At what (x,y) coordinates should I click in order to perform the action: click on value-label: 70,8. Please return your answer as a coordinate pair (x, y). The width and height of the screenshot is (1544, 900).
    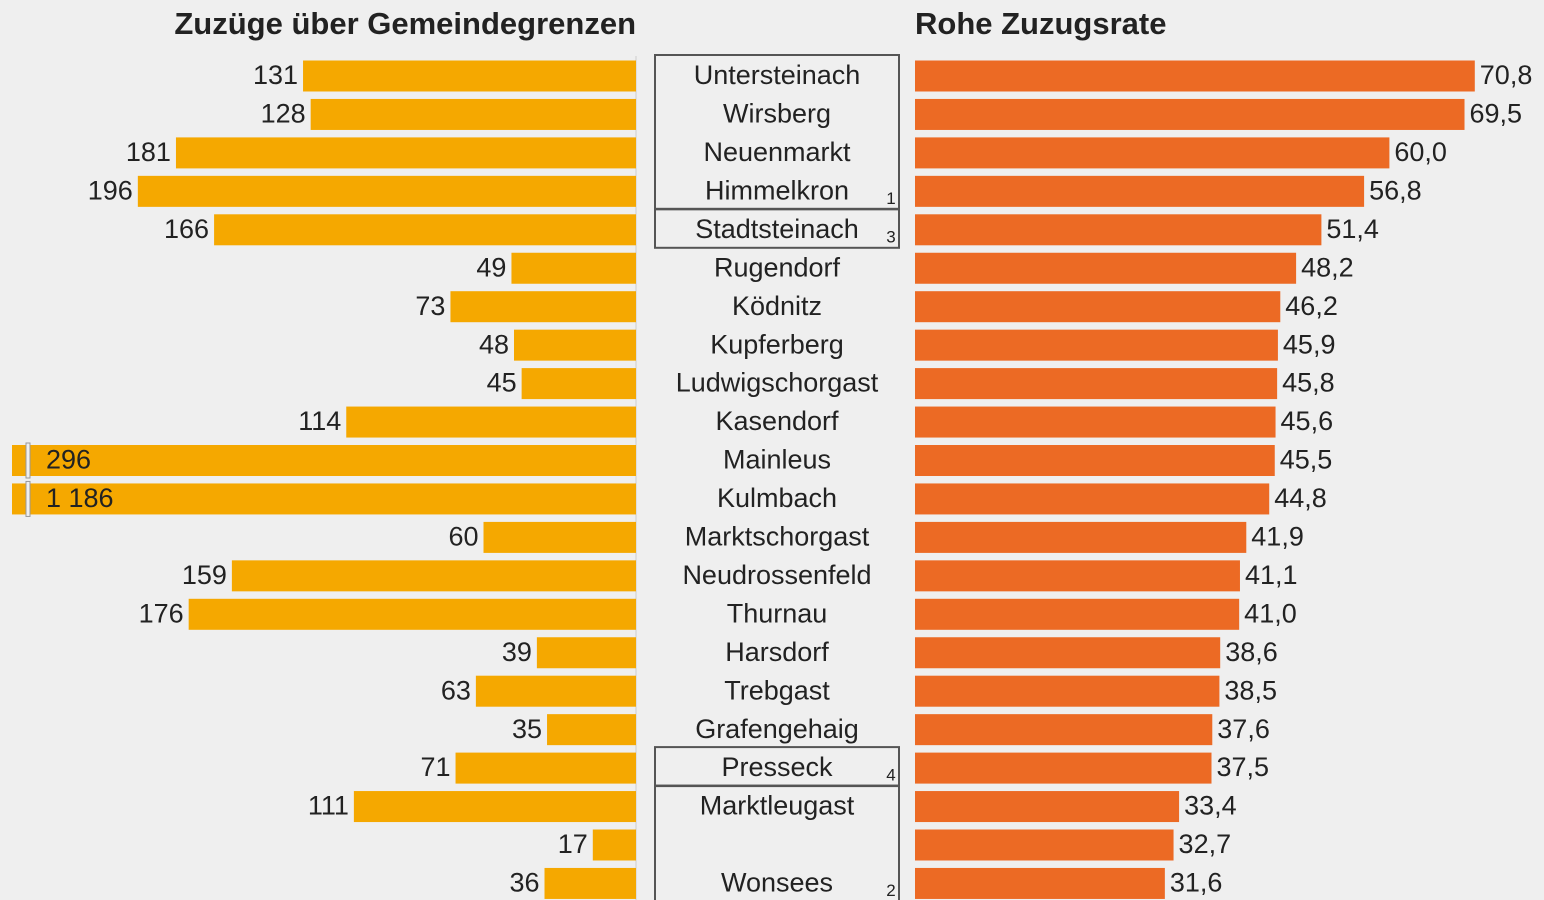
    Looking at the image, I should click on (1506, 75).